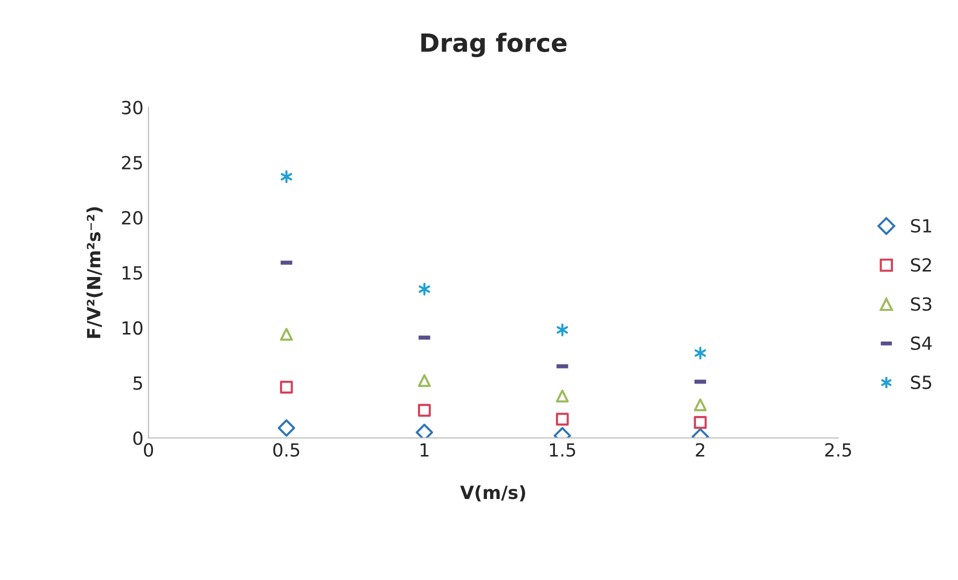 Image resolution: width=958 pixels, height=580 pixels. Describe the element at coordinates (424, 449) in the screenshot. I see `x-tick-label: 1` at that location.